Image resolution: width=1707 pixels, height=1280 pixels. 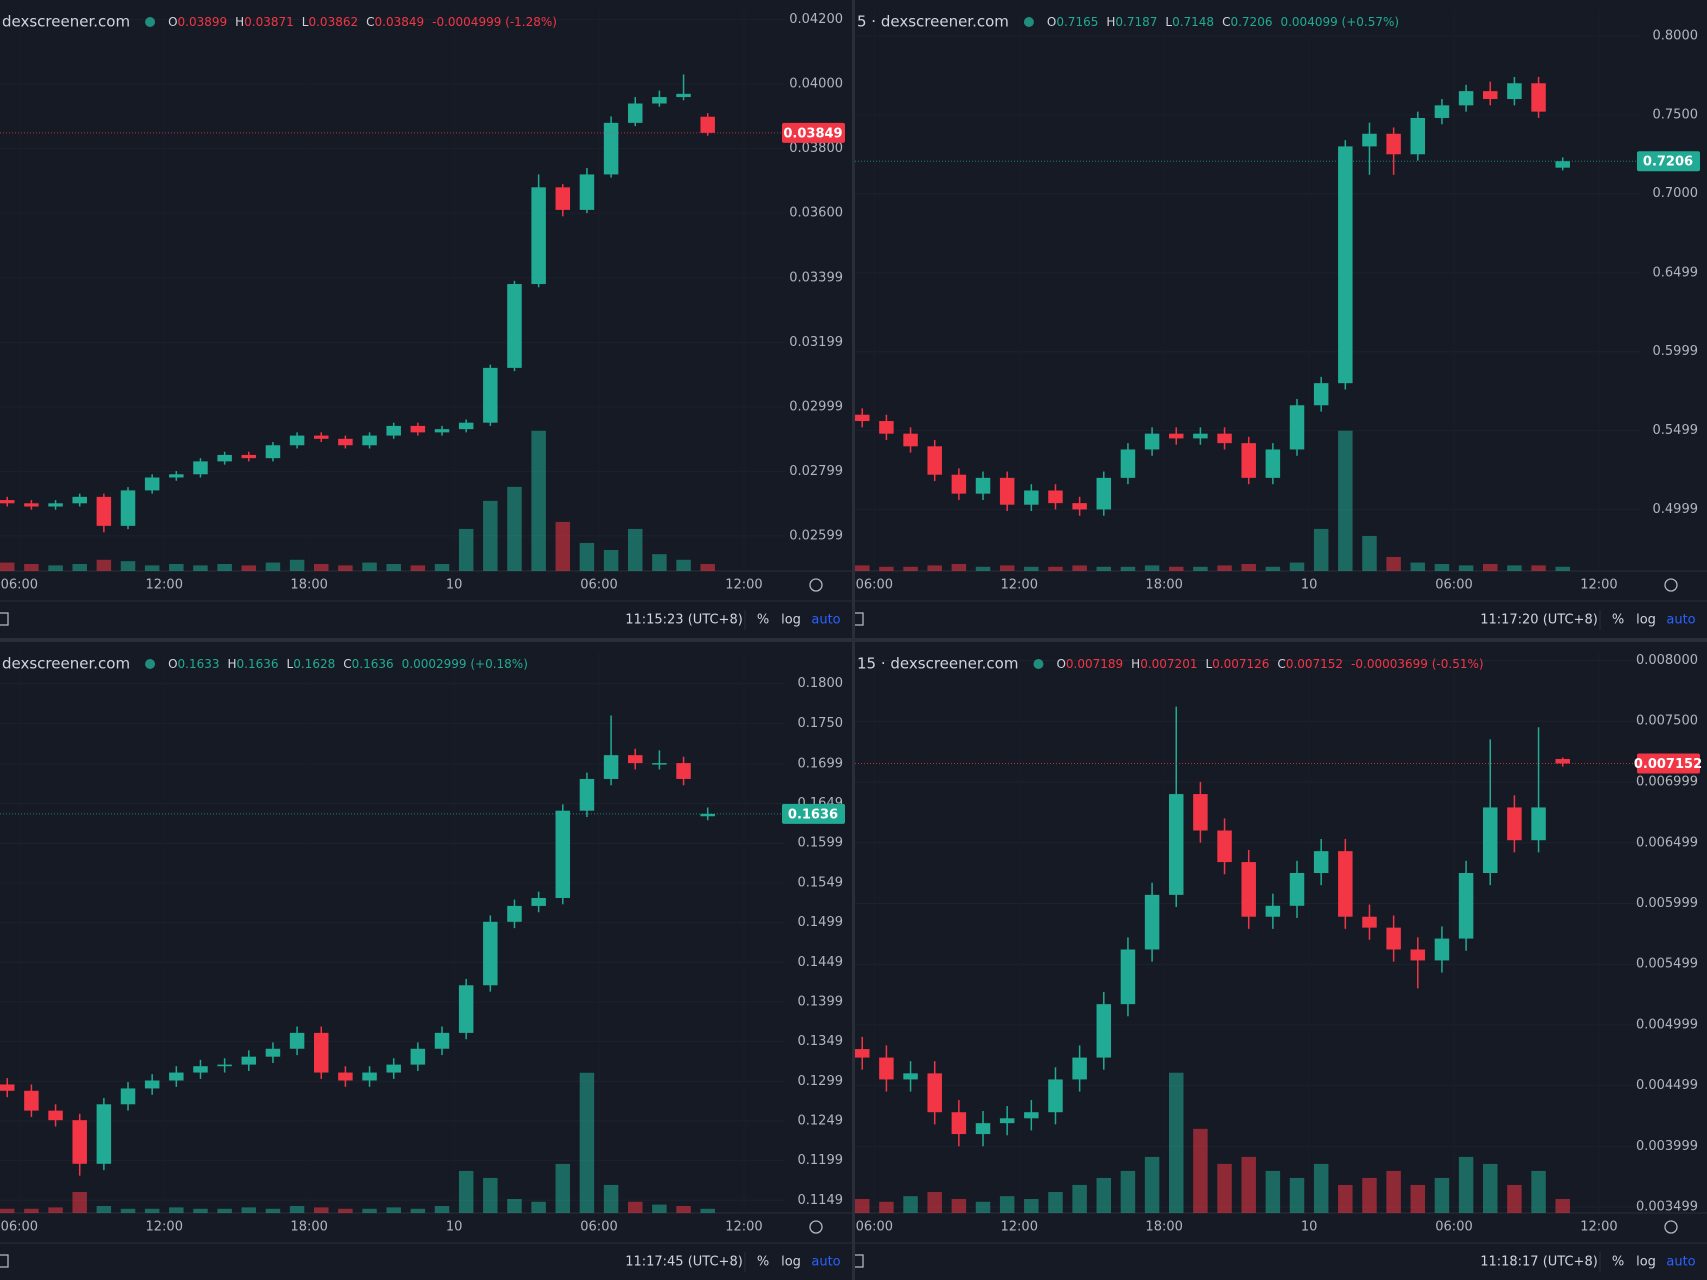 What do you see at coordinates (314, 664) in the screenshot?
I see `ohlc-value: 0.1628` at bounding box center [314, 664].